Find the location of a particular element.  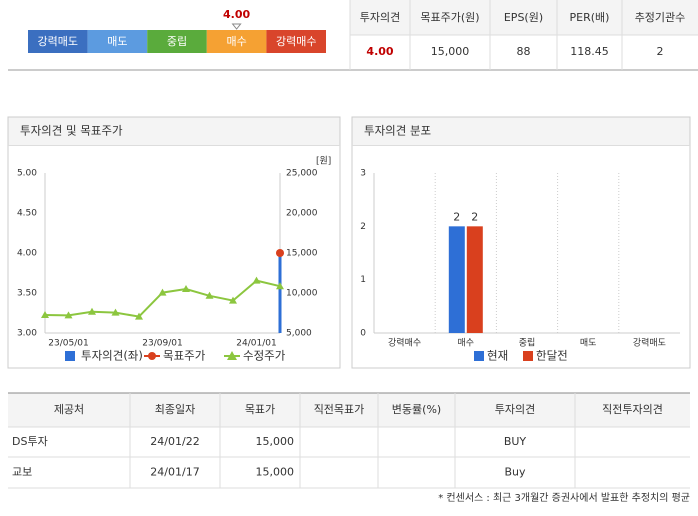

target-dot is located at coordinates (280, 253).